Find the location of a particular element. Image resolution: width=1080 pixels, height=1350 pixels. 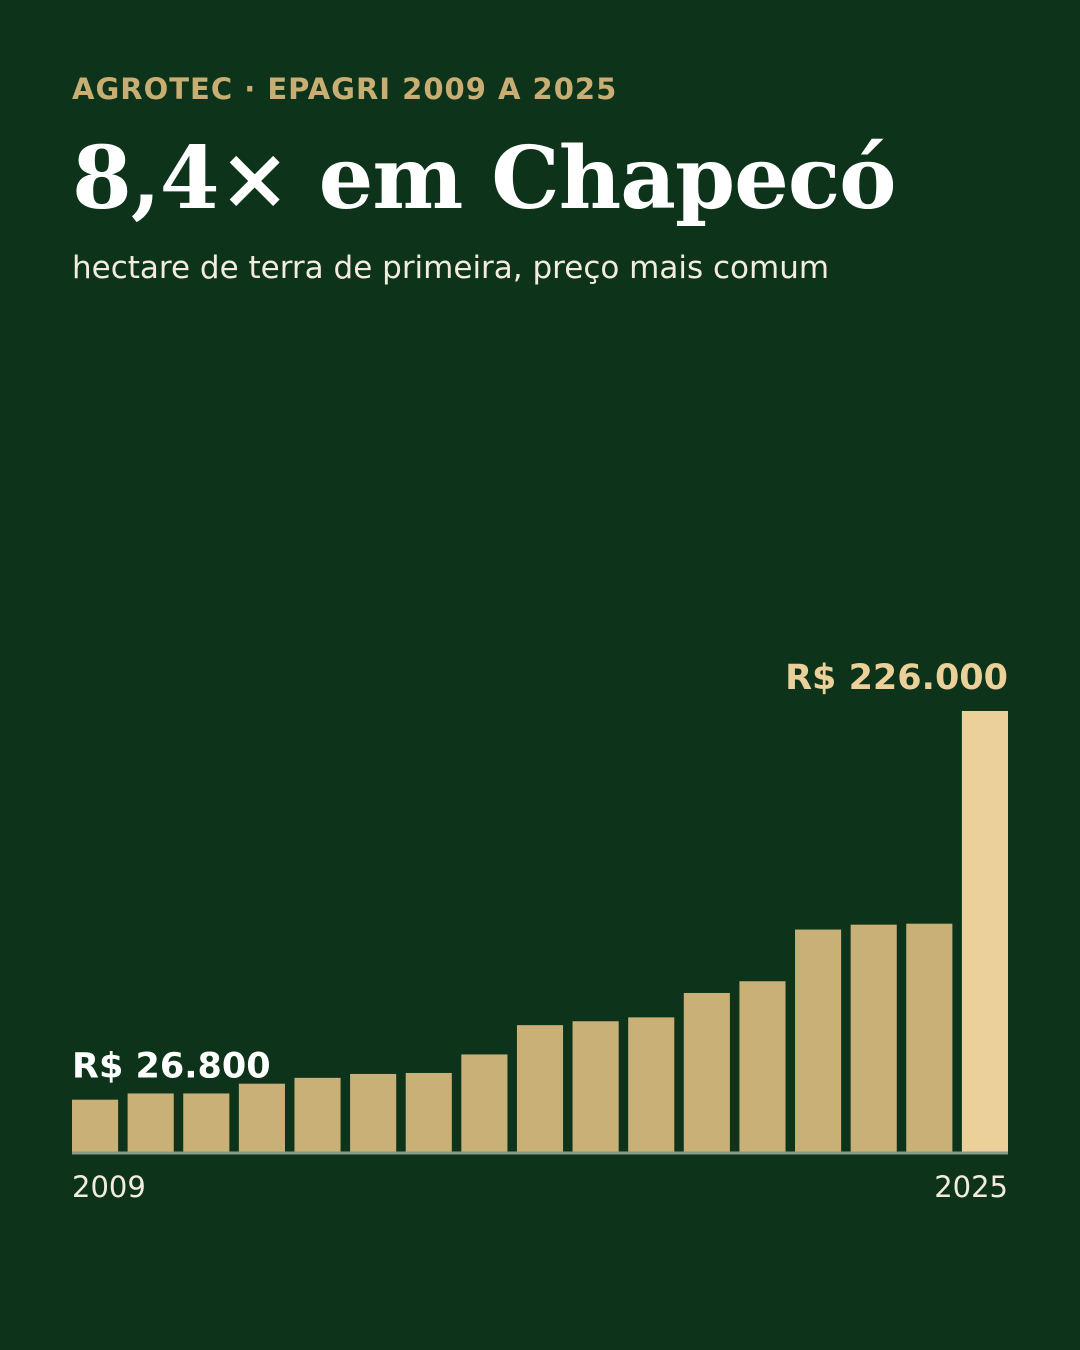

chart-title: 8,4× em Chapecó is located at coordinates (484, 178).